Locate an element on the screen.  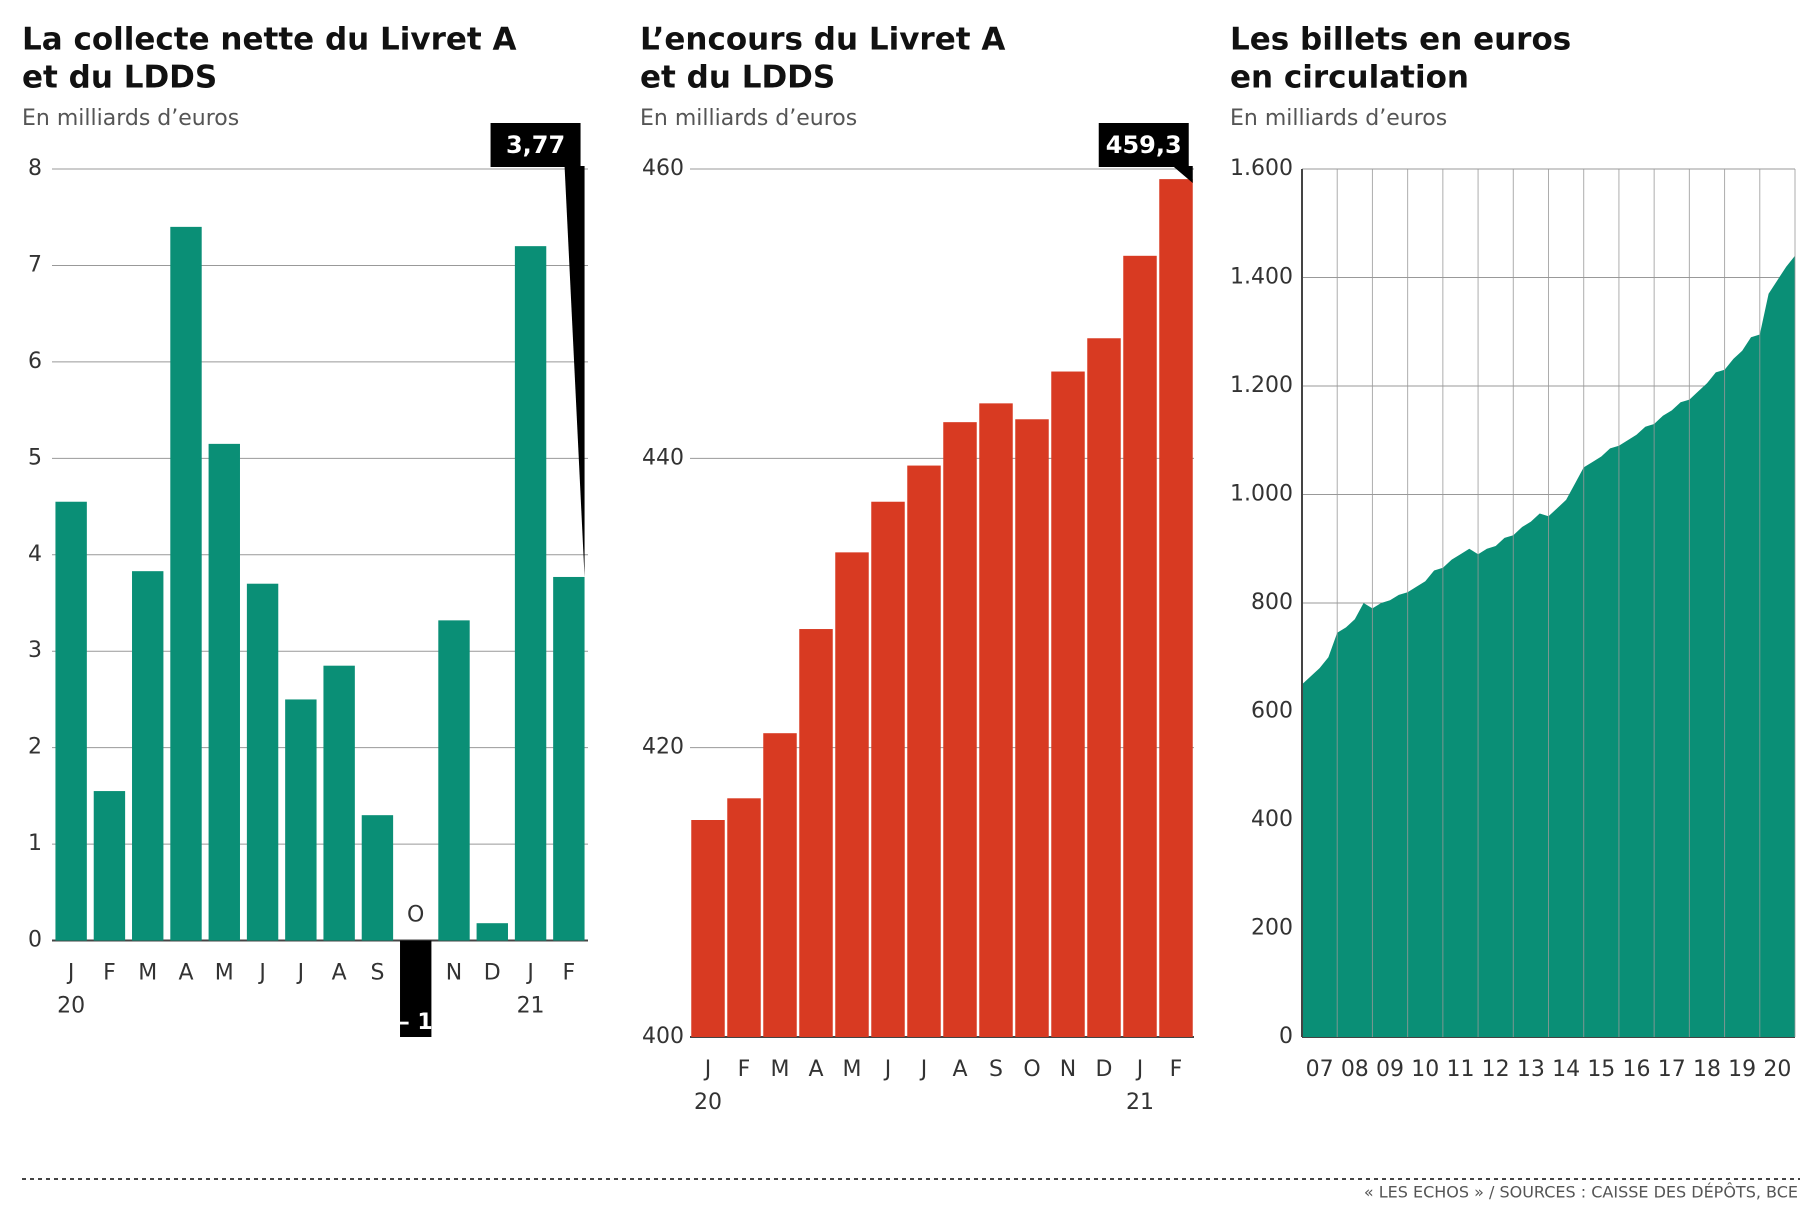
x-tick-label: 20 is located at coordinates (1777, 1069).